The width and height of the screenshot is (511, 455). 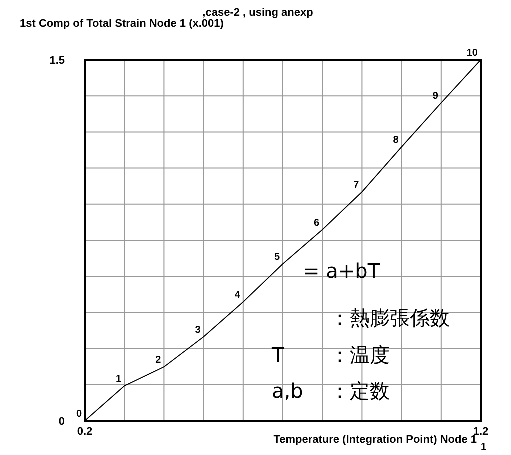 What do you see at coordinates (119, 380) in the screenshot?
I see `annotation: 1` at bounding box center [119, 380].